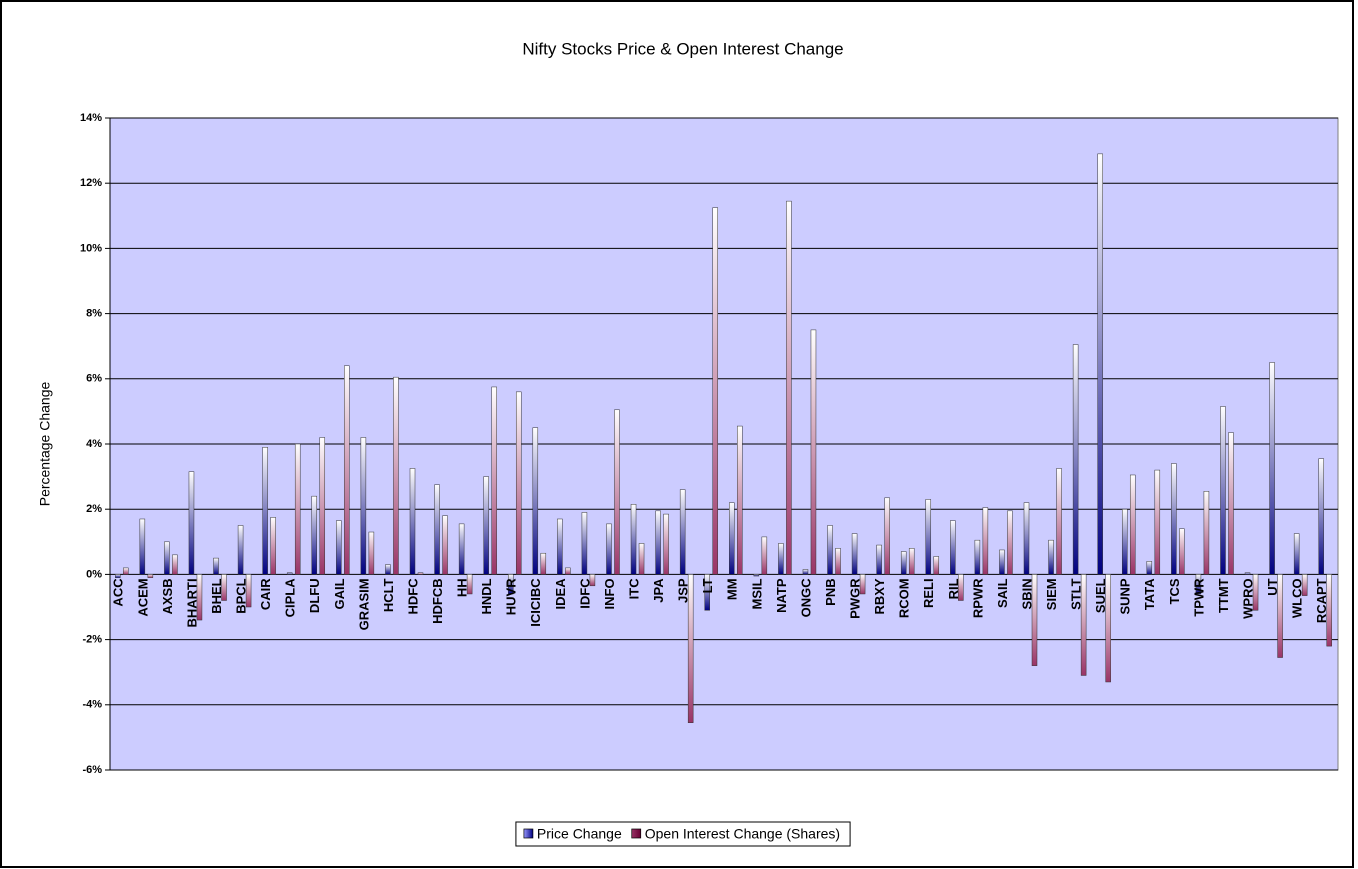  Describe the element at coordinates (437, 601) in the screenshot. I see `x-tick-label: HDFCB` at that location.